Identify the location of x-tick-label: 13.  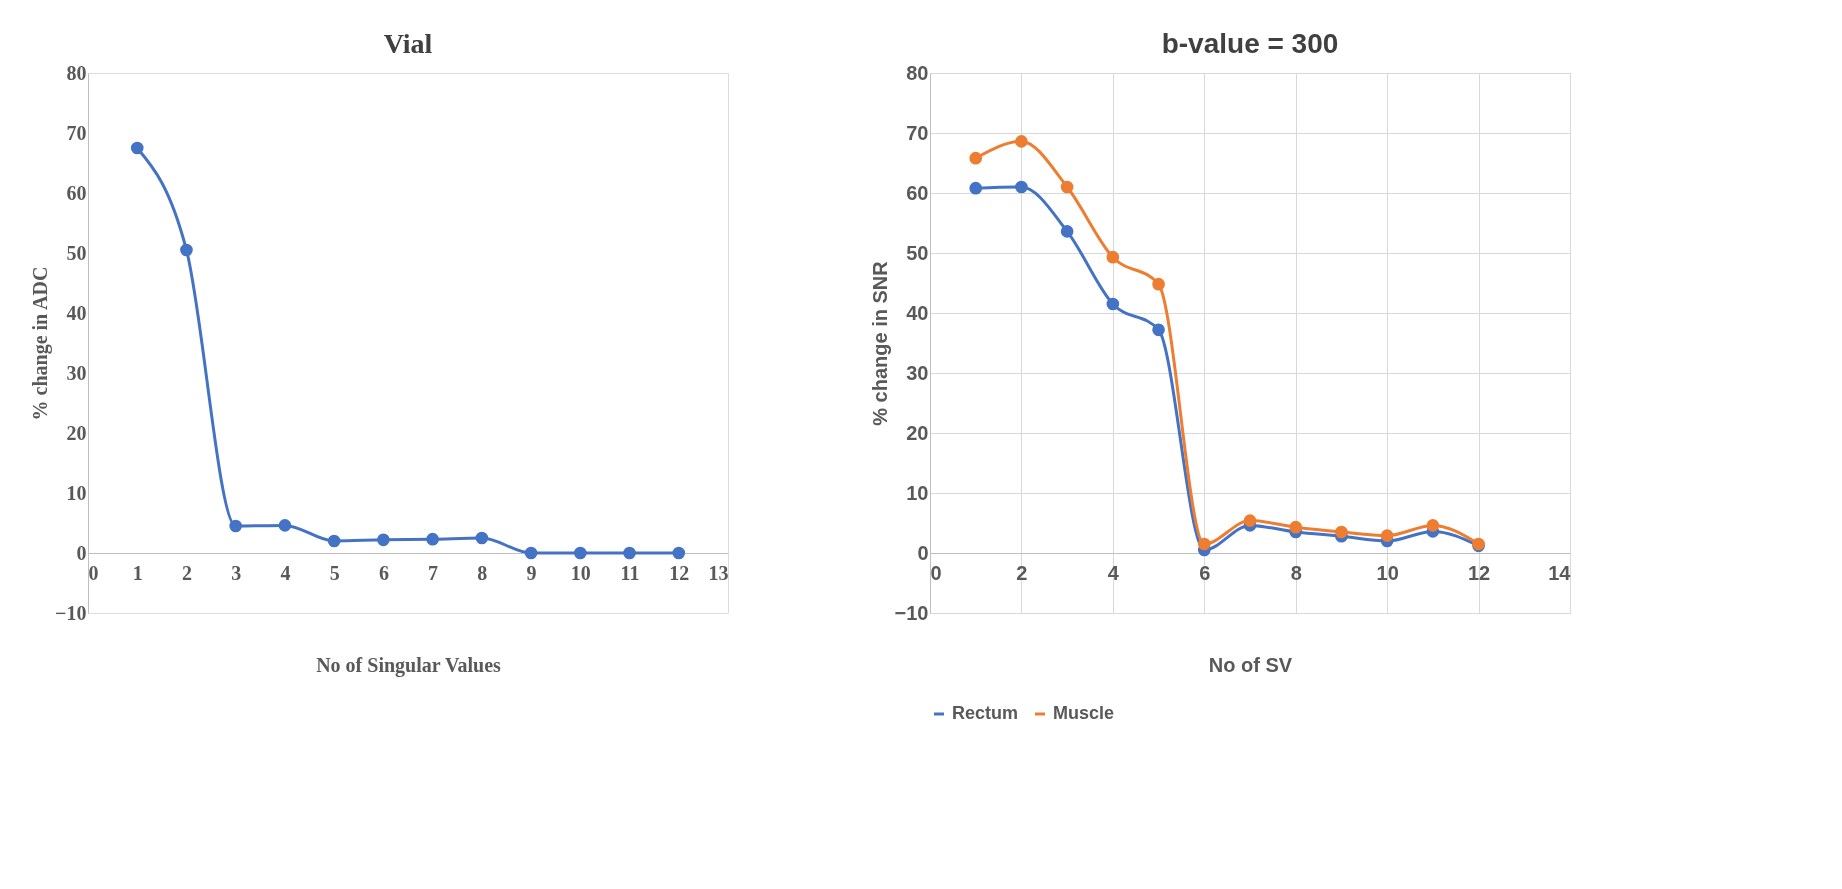
(718, 572).